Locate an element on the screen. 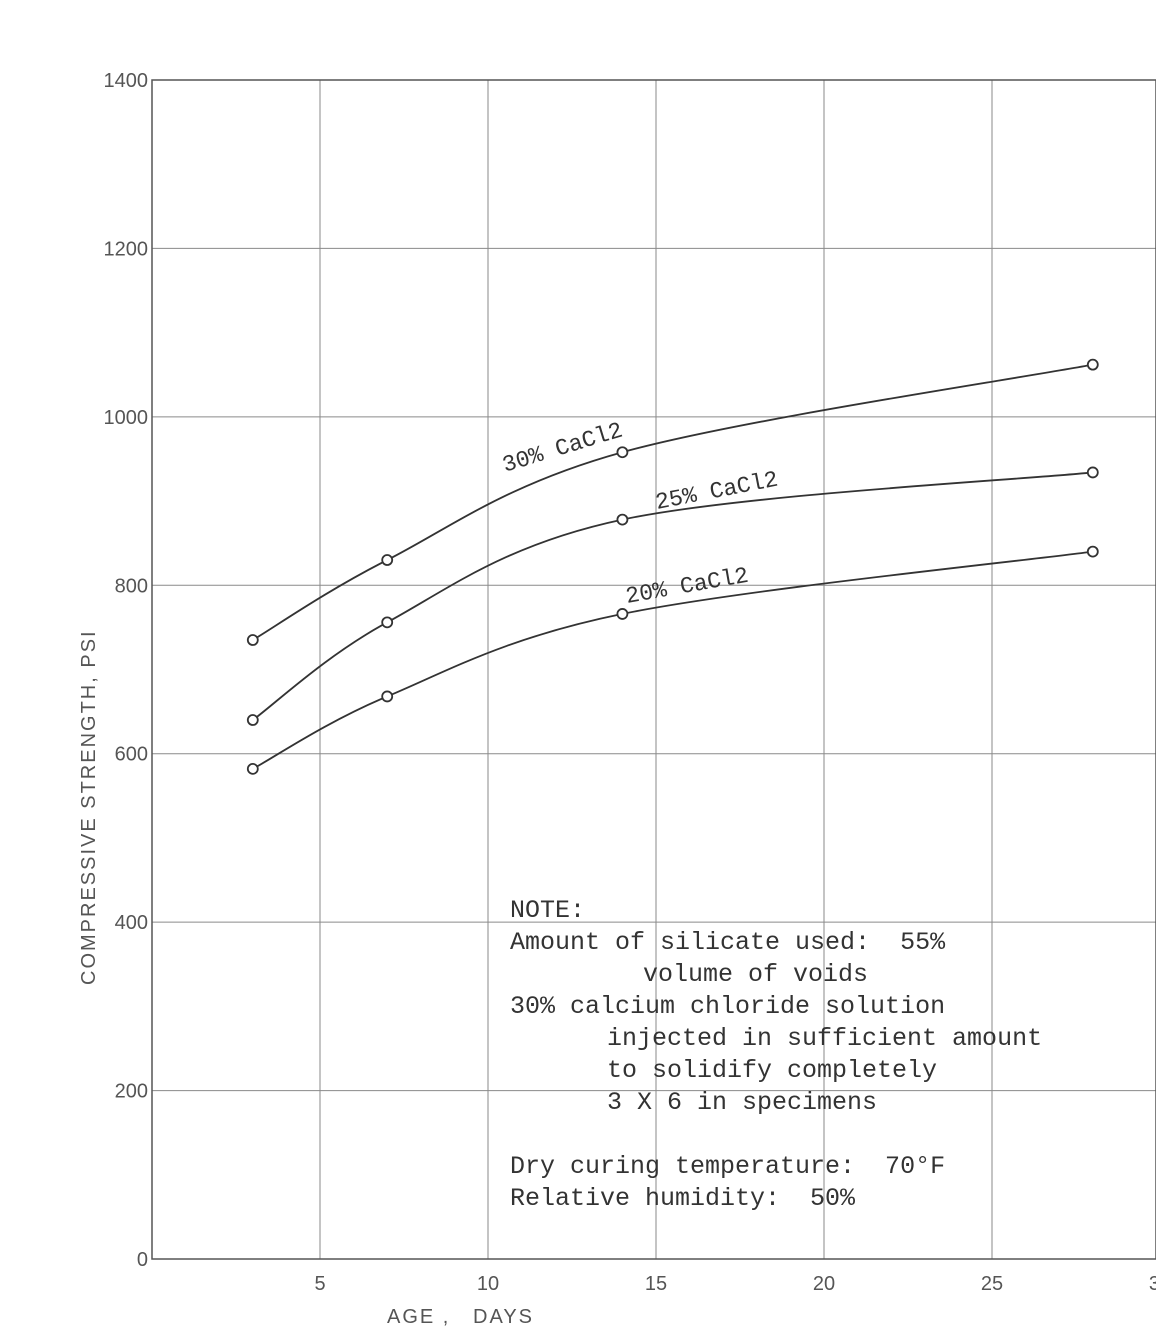 Image resolution: width=1156 pixels, height=1333 pixels. note-line: NOTE: is located at coordinates (547, 910).